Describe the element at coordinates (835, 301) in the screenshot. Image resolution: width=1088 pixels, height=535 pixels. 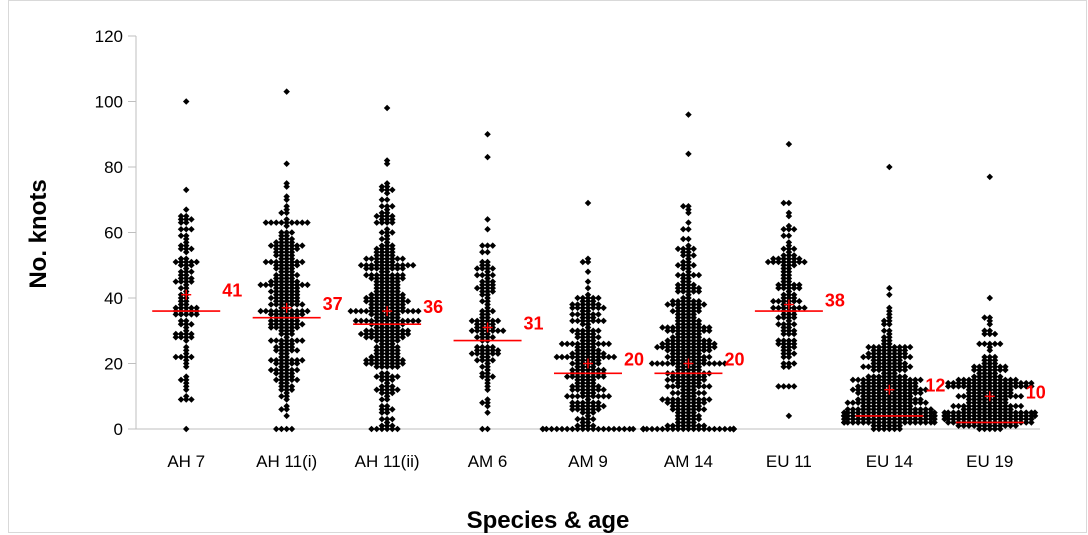
I see `mean-label: 38` at that location.